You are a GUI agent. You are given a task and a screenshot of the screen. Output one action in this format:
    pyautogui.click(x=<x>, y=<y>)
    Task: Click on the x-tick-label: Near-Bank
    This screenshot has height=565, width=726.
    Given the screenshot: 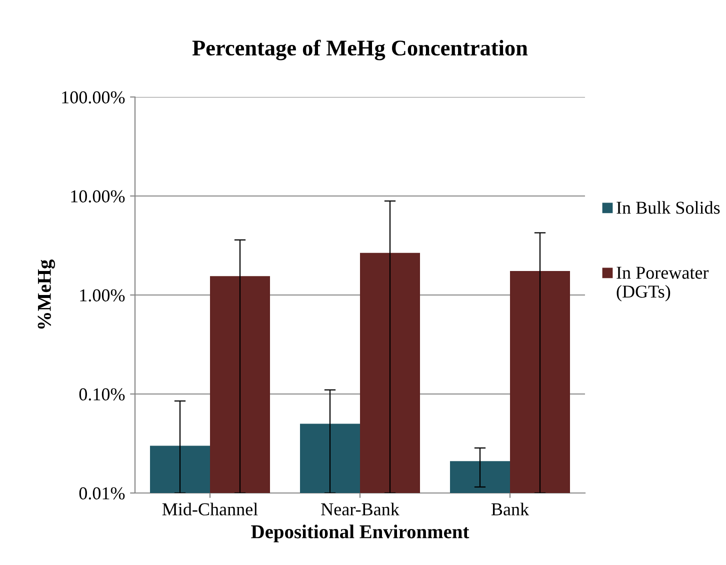 What is the action you would take?
    pyautogui.click(x=360, y=509)
    